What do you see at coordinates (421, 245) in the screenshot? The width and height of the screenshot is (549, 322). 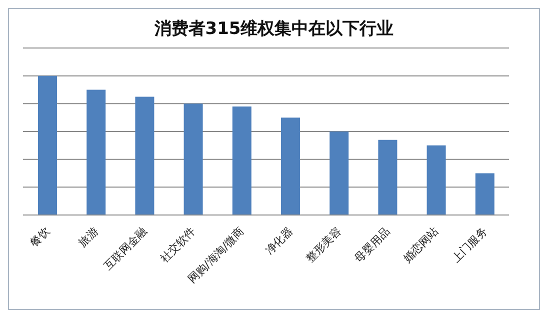 I see `x-tick-label: 婚恋网站` at bounding box center [421, 245].